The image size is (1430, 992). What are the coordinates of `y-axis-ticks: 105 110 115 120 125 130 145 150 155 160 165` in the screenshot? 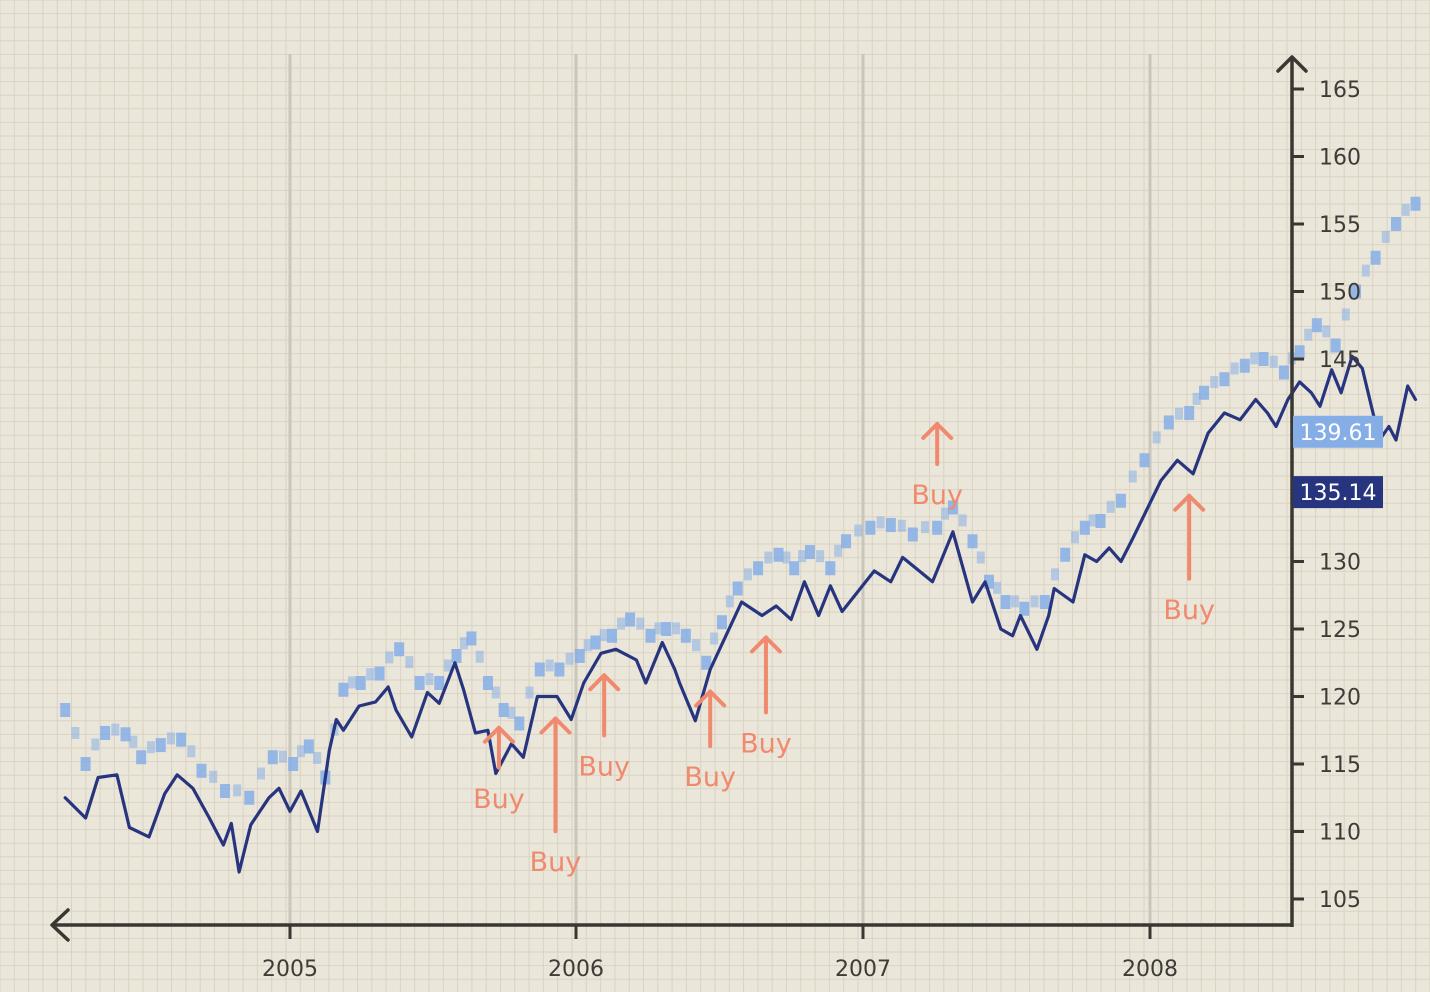 It's located at (1326, 495).